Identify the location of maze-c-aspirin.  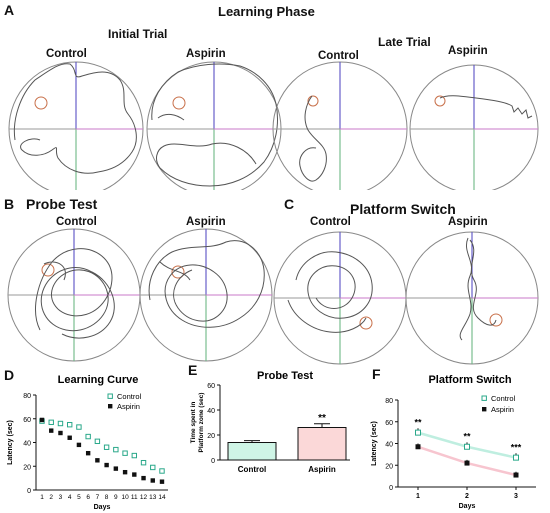
(472, 298).